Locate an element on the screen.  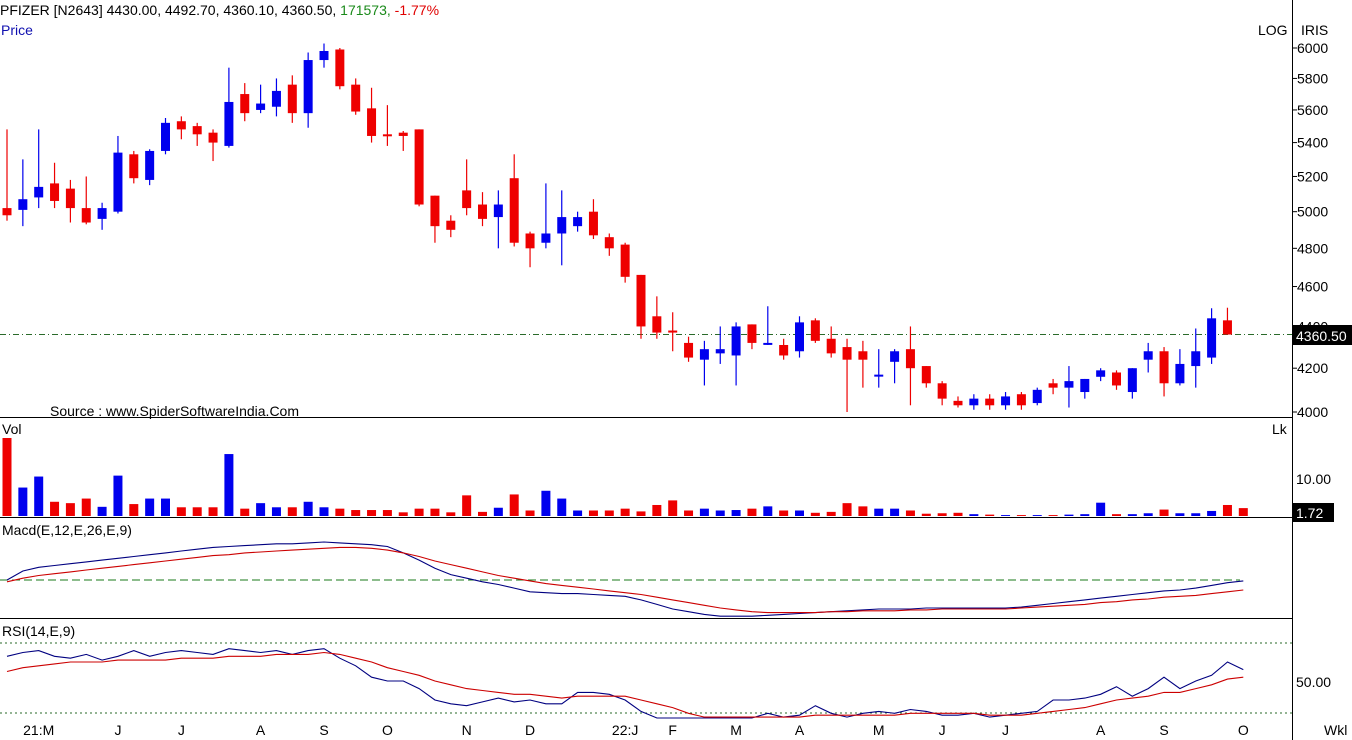
x-tick-label: S is located at coordinates (323, 730).